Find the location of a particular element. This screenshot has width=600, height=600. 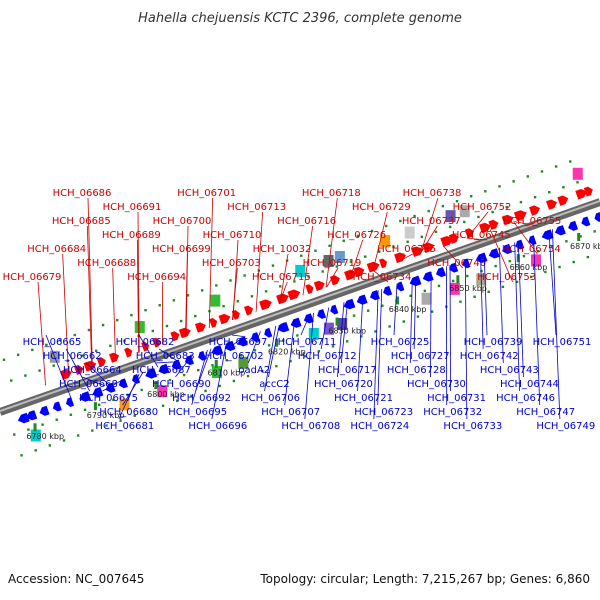

scale-label: 6870 kbp is located at coordinates (585, 246).